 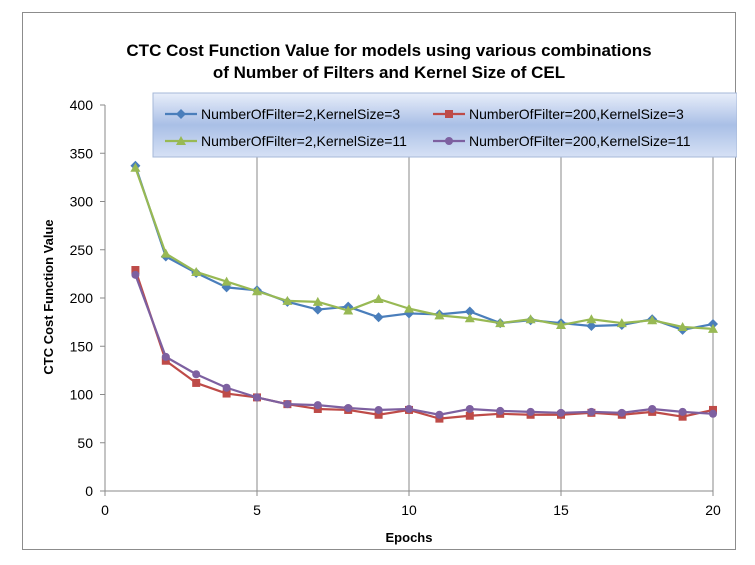 I want to click on y-tick-label: 250, so click(x=82, y=250).